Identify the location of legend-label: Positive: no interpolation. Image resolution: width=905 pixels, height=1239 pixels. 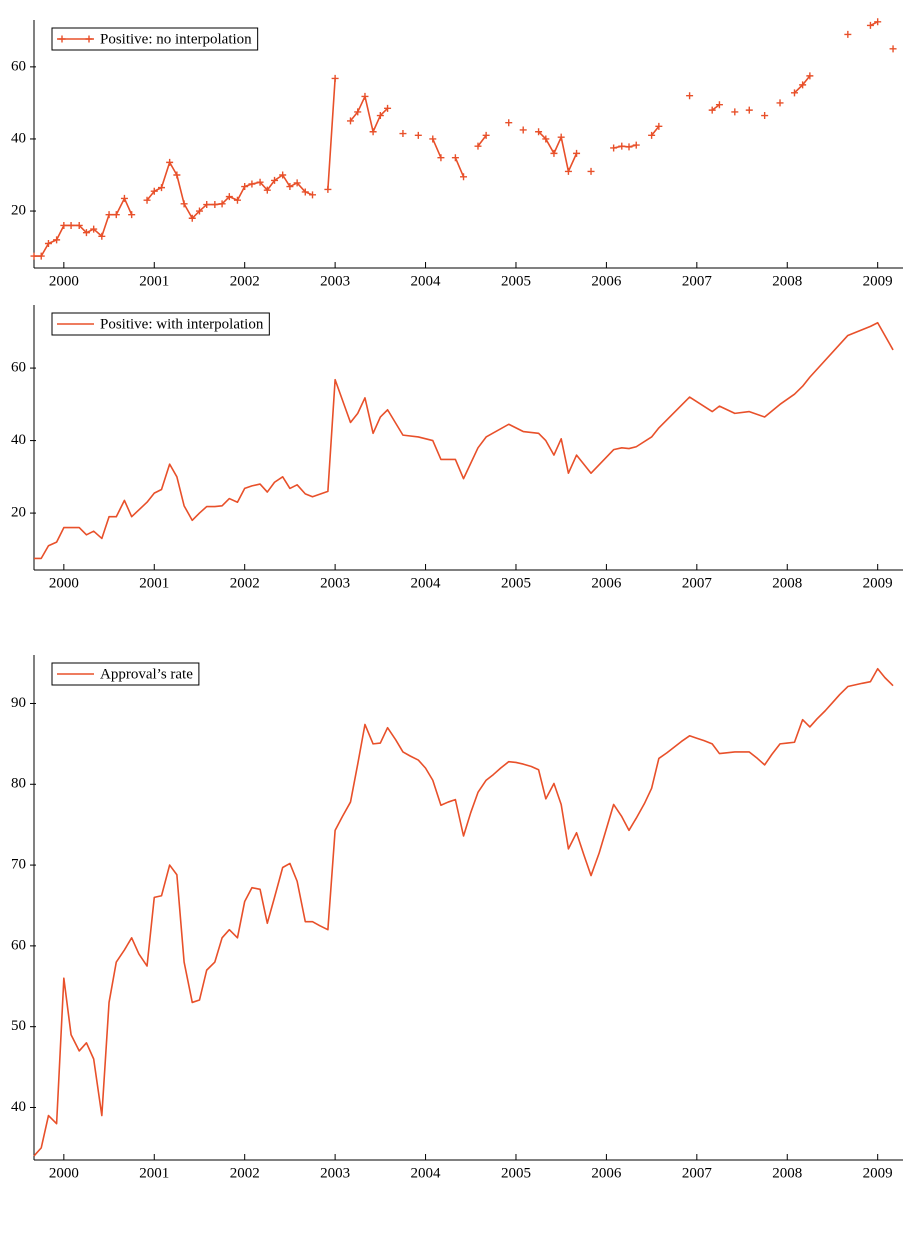
(176, 39).